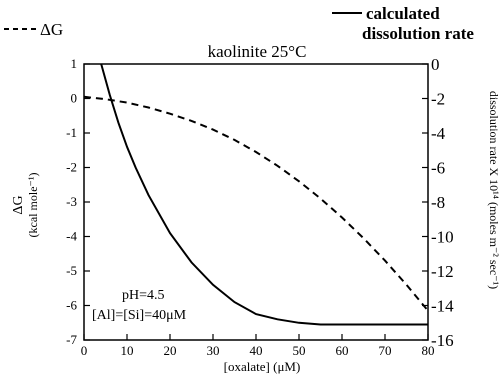  Describe the element at coordinates (442, 237) in the screenshot. I see `y-right-tick-label: -10` at that location.